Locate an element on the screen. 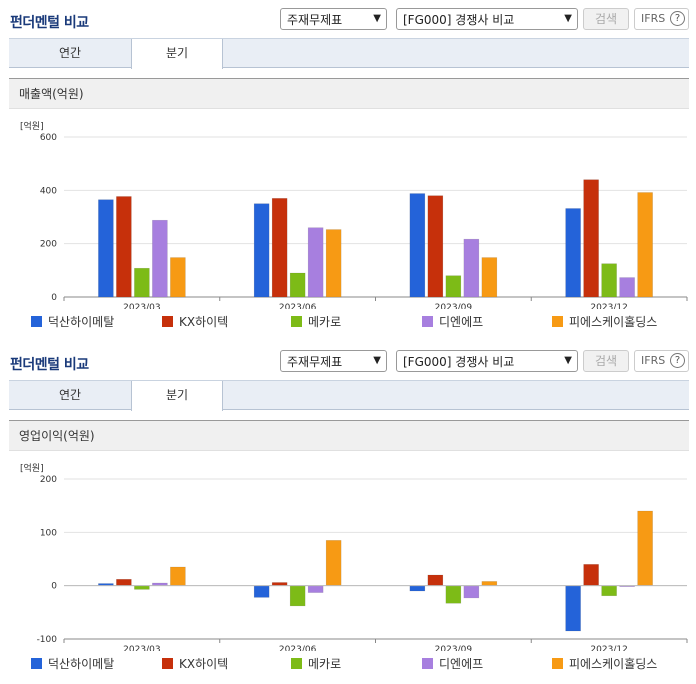  y-tick-label: 200 is located at coordinates (48, 245).